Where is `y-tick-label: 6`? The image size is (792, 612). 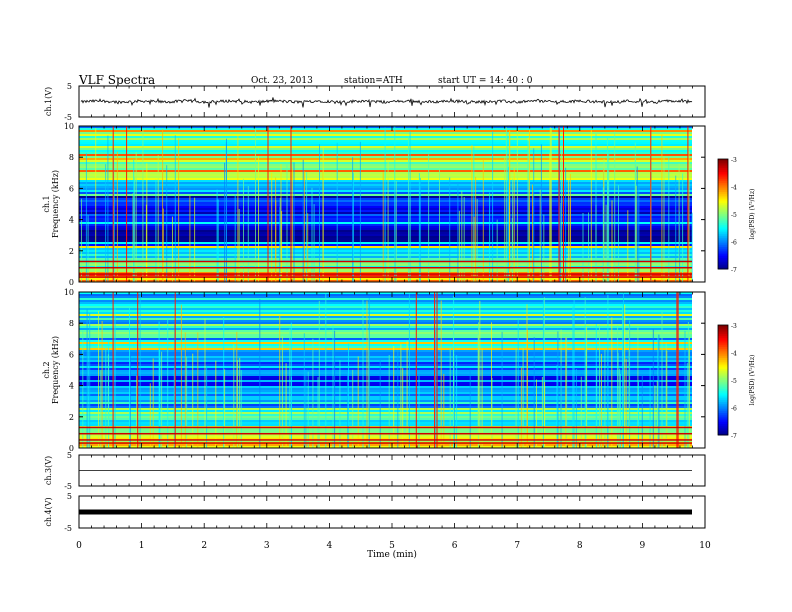
y-tick-label: 6 is located at coordinates (71, 188).